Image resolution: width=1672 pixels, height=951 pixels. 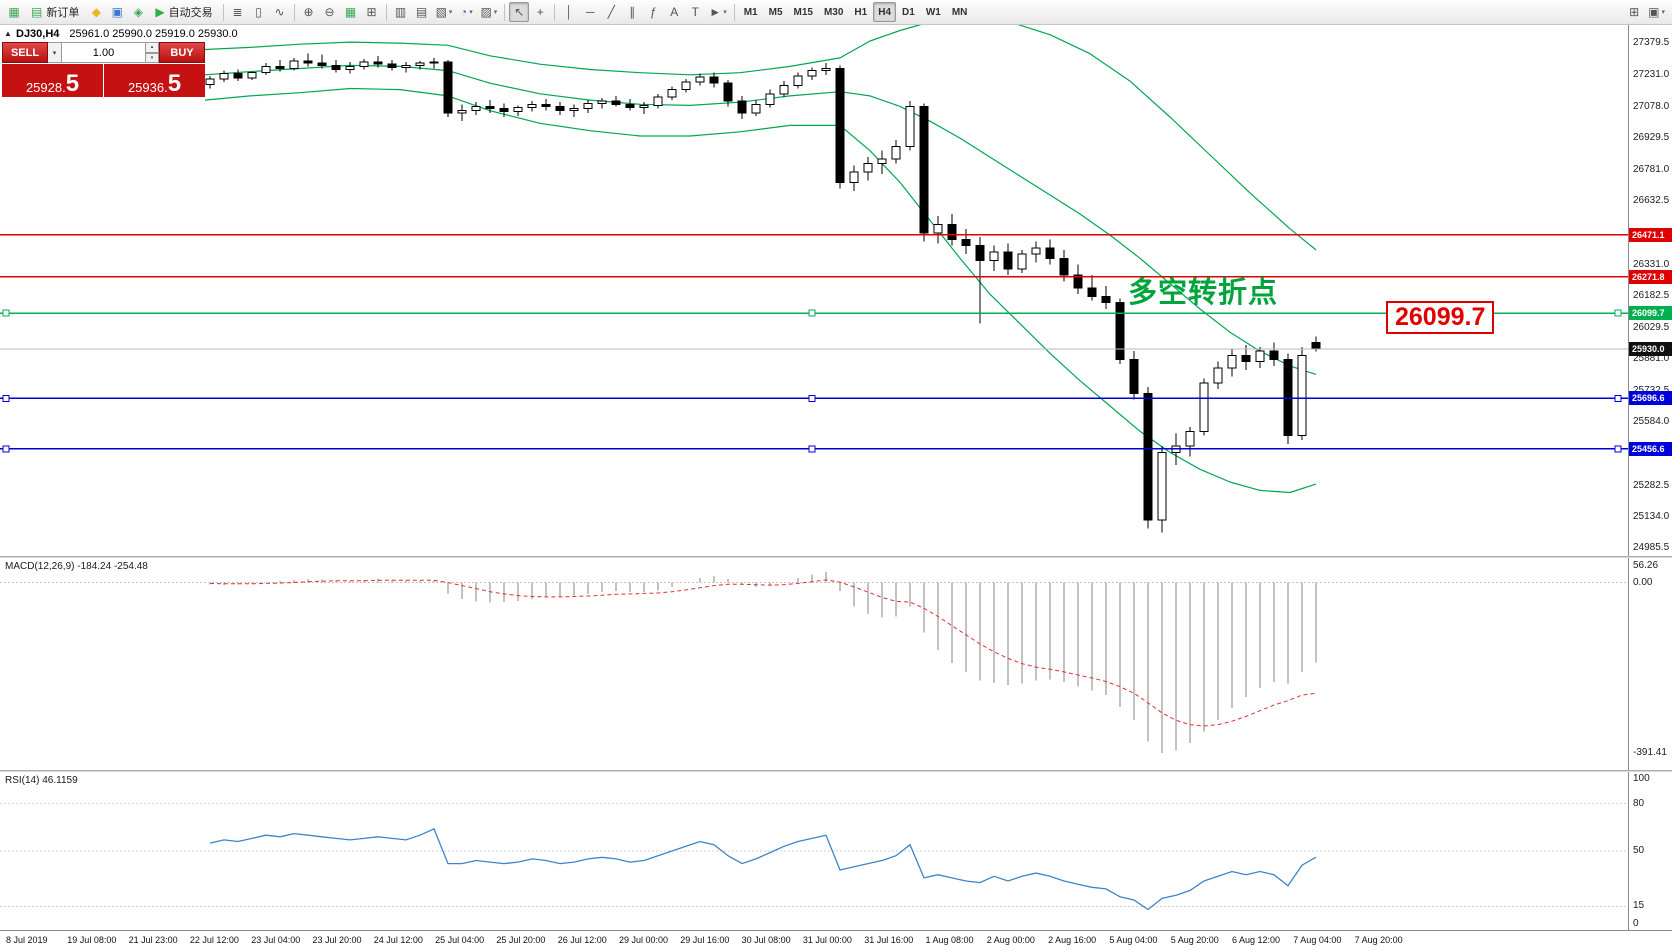 I want to click on timeframe-m30-button: M30, so click(x=833, y=12).